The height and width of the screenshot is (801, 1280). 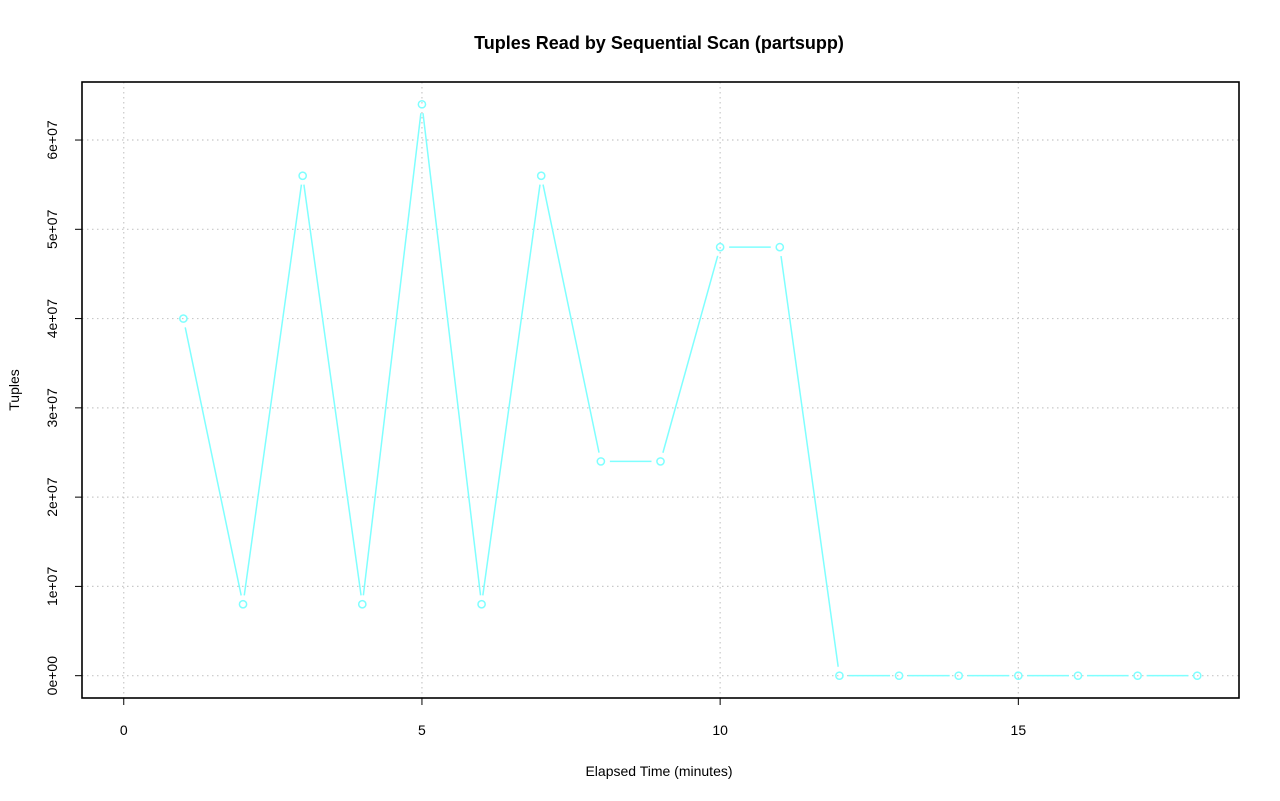 I want to click on y-axis: 0e+00 1e+07 2e+07 3e+07 4e+07 5e+07 6e+07, so click(x=63, y=407).